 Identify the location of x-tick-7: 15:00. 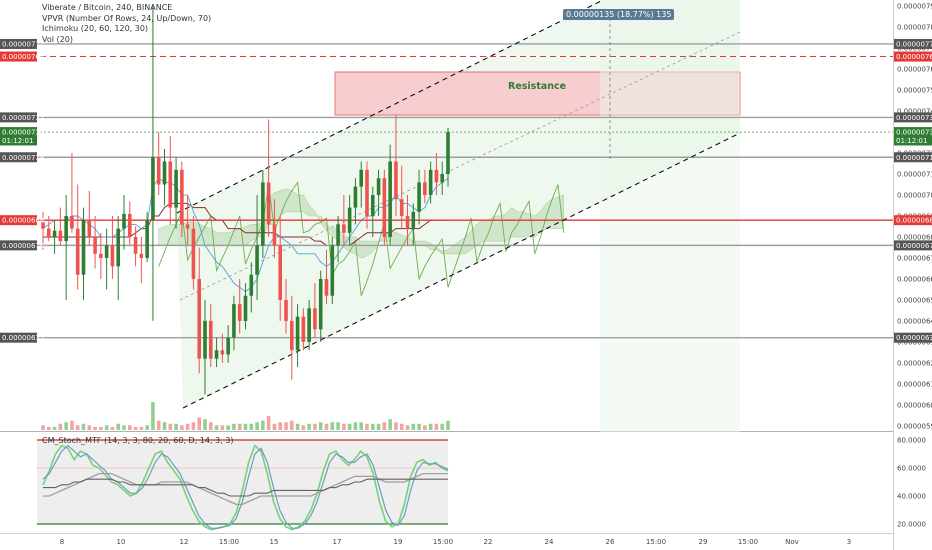
(443, 542).